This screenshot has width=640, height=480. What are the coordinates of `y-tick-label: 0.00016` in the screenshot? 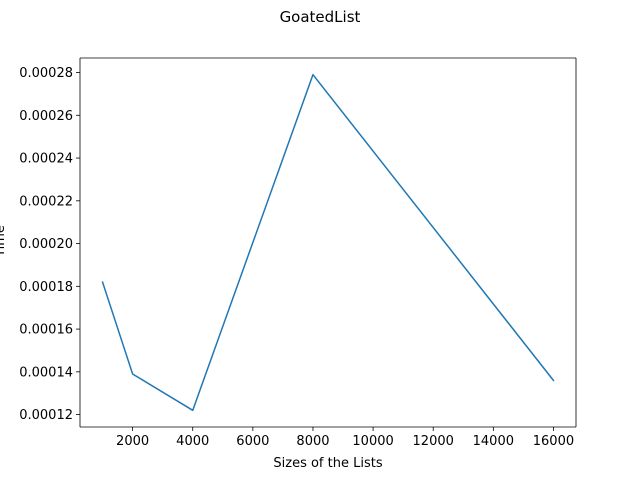 It's located at (46, 330).